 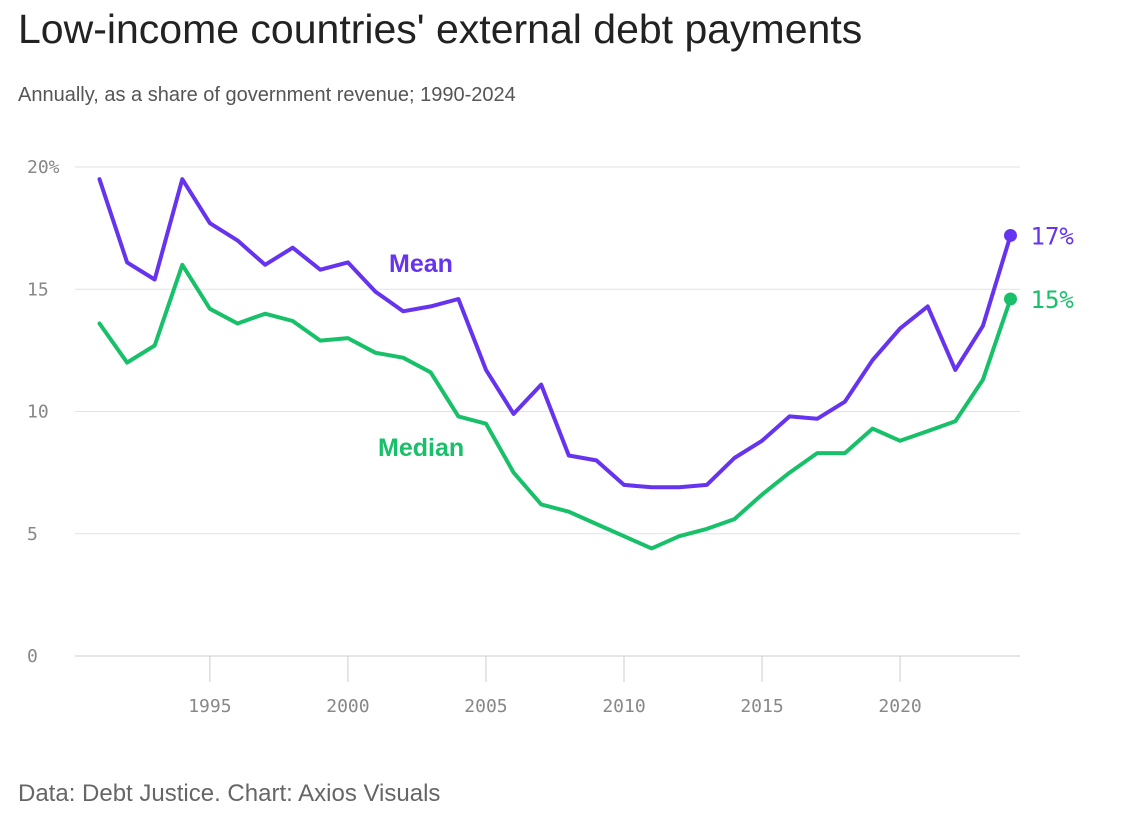 I want to click on end-point-mean, so click(x=1010, y=235).